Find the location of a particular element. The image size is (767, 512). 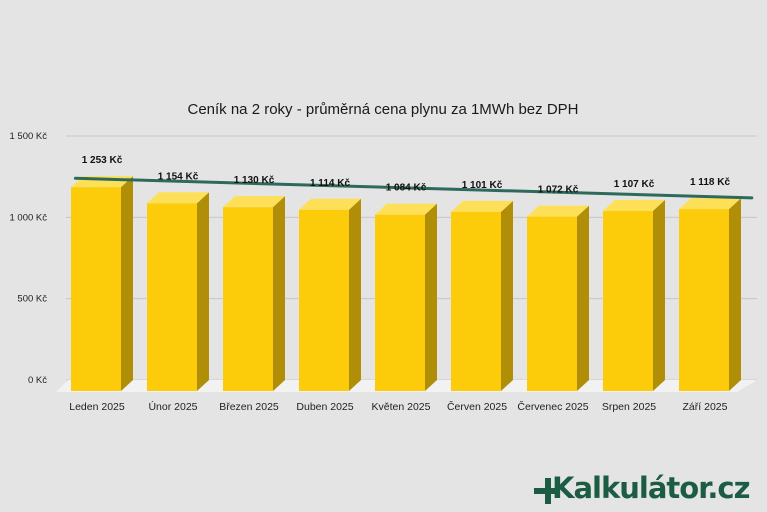

data-label: 1 253 Kč is located at coordinates (102, 160).